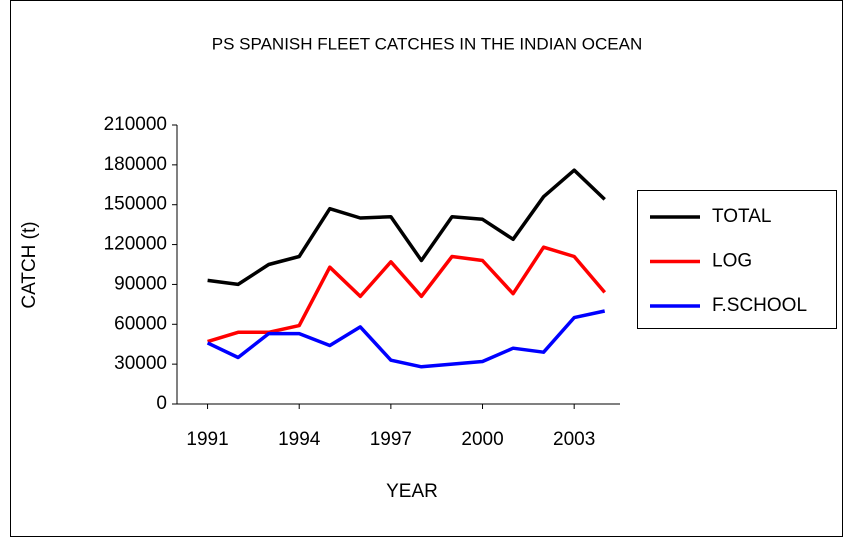  What do you see at coordinates (29, 264) in the screenshot?
I see `y-axis-label: CATCH (t)` at bounding box center [29, 264].